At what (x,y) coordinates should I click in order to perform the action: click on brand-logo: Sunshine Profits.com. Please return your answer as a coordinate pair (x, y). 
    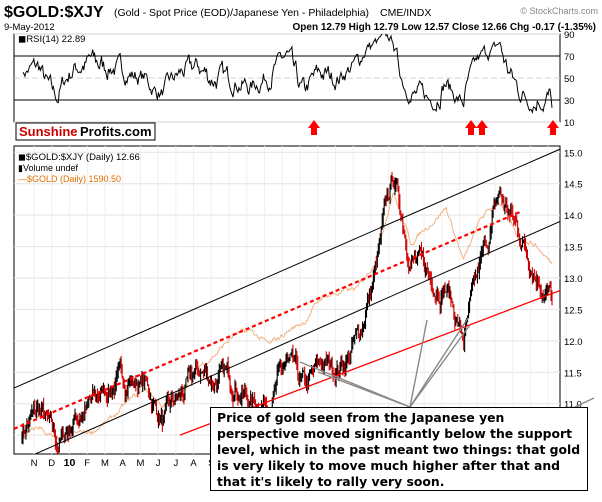
    Looking at the image, I should click on (85, 131).